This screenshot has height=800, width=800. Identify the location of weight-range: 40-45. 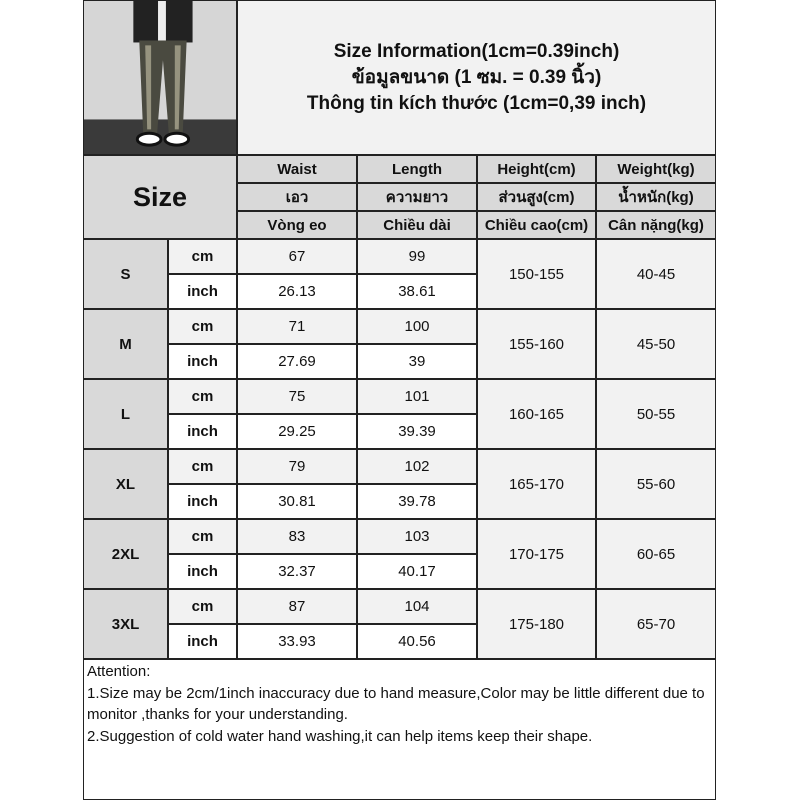
(656, 274).